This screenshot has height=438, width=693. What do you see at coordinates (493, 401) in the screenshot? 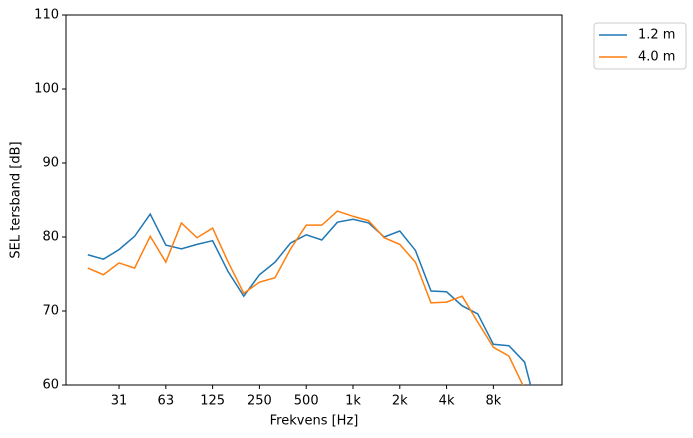
I see `x-tick-label: 8k` at bounding box center [493, 401].